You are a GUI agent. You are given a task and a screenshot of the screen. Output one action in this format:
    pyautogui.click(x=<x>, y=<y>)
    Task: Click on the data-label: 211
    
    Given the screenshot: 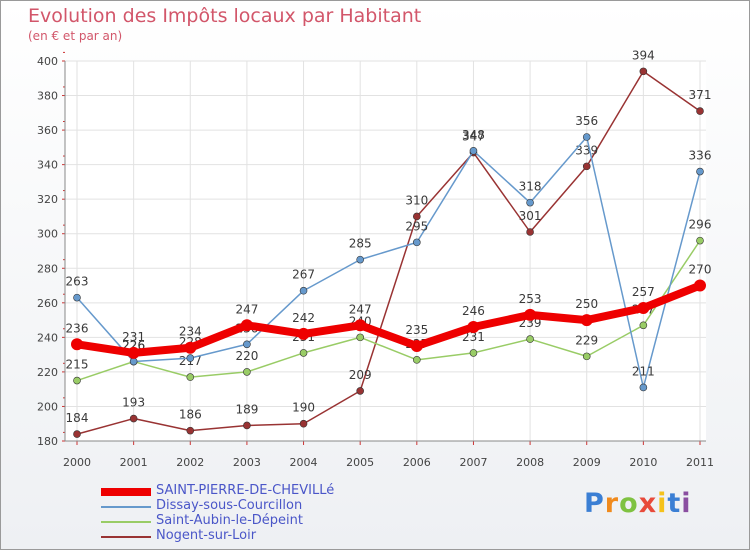 What is the action you would take?
    pyautogui.click(x=643, y=371)
    